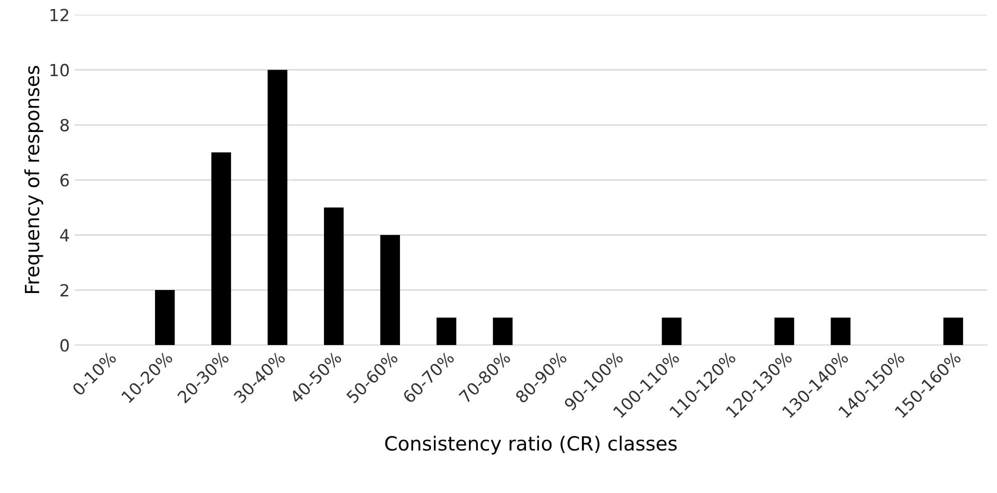  What do you see at coordinates (34, 180) in the screenshot?
I see `y-axis-title: Frequency of responses` at bounding box center [34, 180].